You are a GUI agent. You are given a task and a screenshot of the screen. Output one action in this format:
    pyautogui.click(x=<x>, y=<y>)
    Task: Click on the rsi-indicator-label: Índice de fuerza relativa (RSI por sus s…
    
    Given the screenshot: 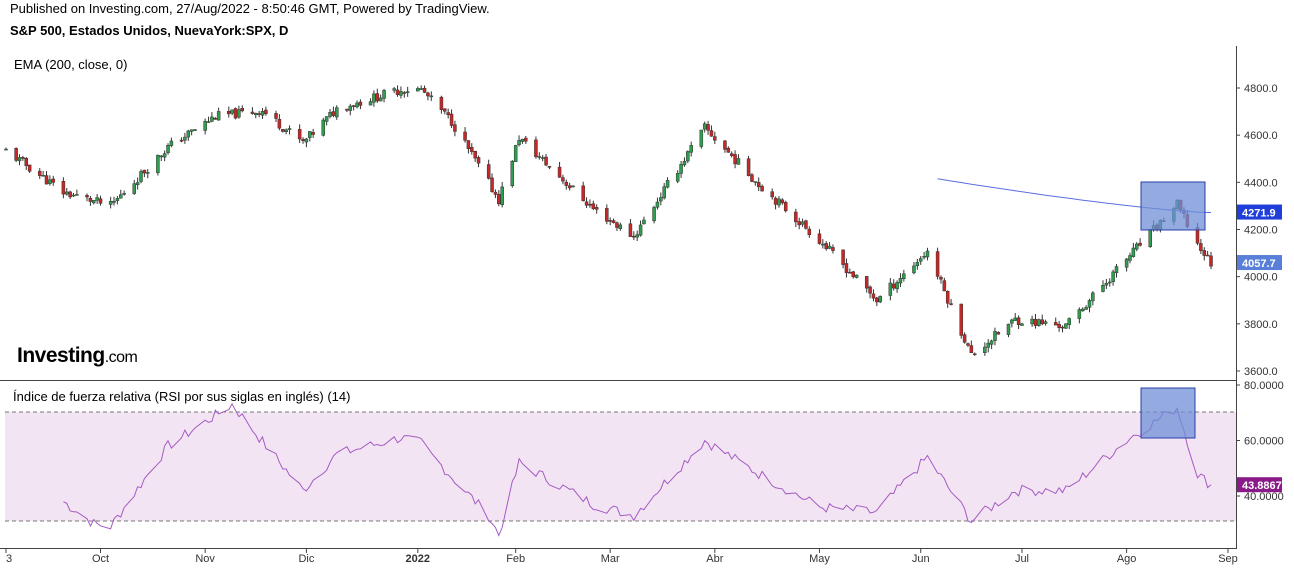 What is the action you would take?
    pyautogui.click(x=182, y=396)
    